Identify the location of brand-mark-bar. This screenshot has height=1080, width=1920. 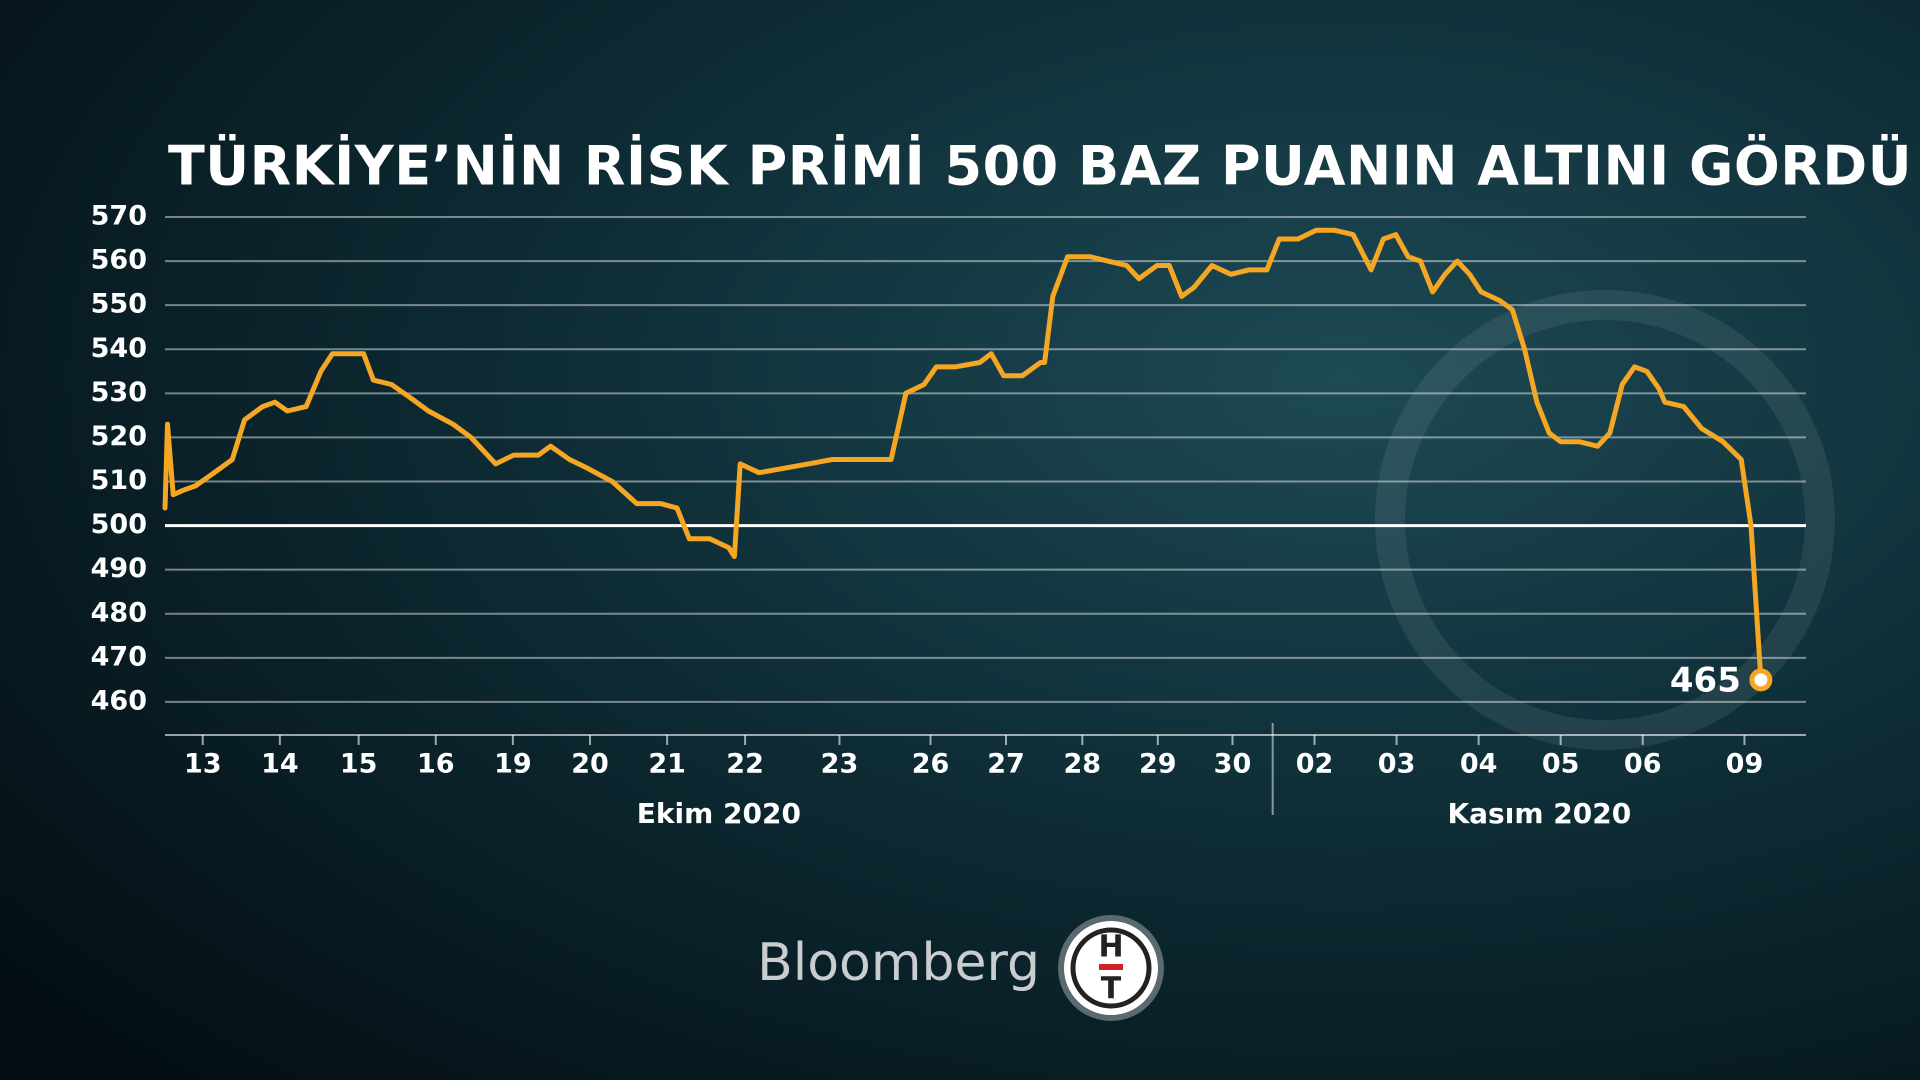
(1111, 967).